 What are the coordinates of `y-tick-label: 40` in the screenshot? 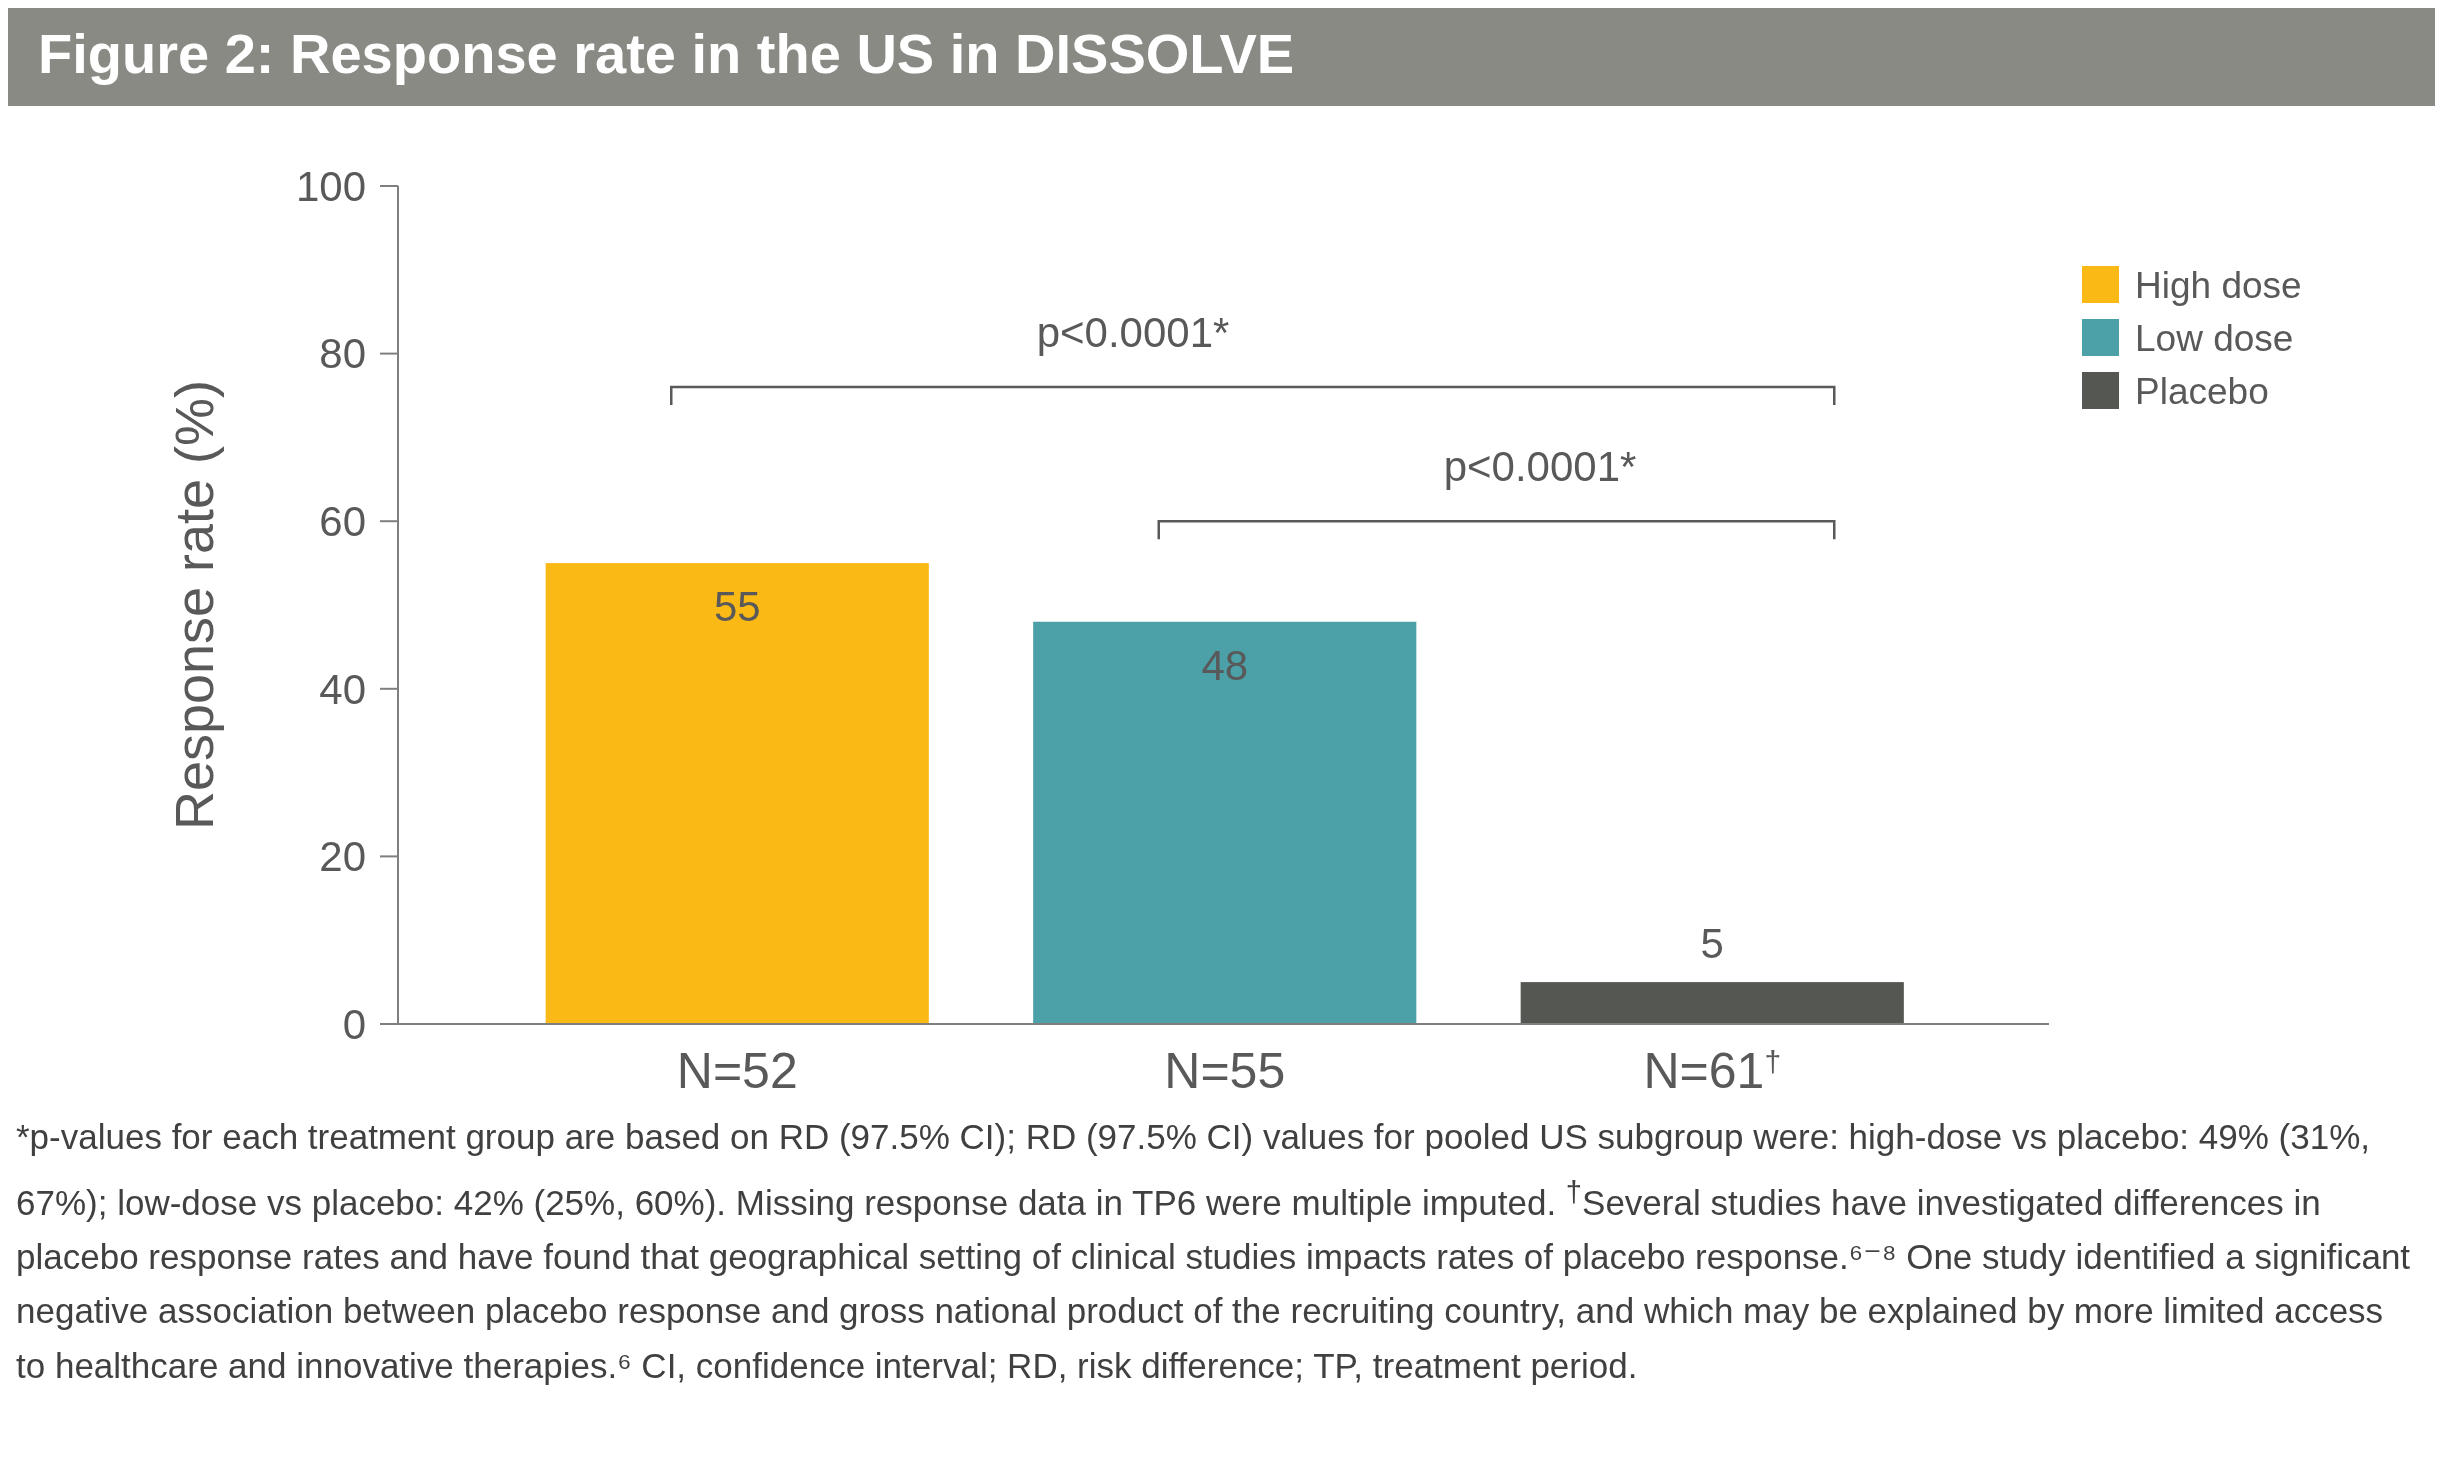 It's located at (342, 689).